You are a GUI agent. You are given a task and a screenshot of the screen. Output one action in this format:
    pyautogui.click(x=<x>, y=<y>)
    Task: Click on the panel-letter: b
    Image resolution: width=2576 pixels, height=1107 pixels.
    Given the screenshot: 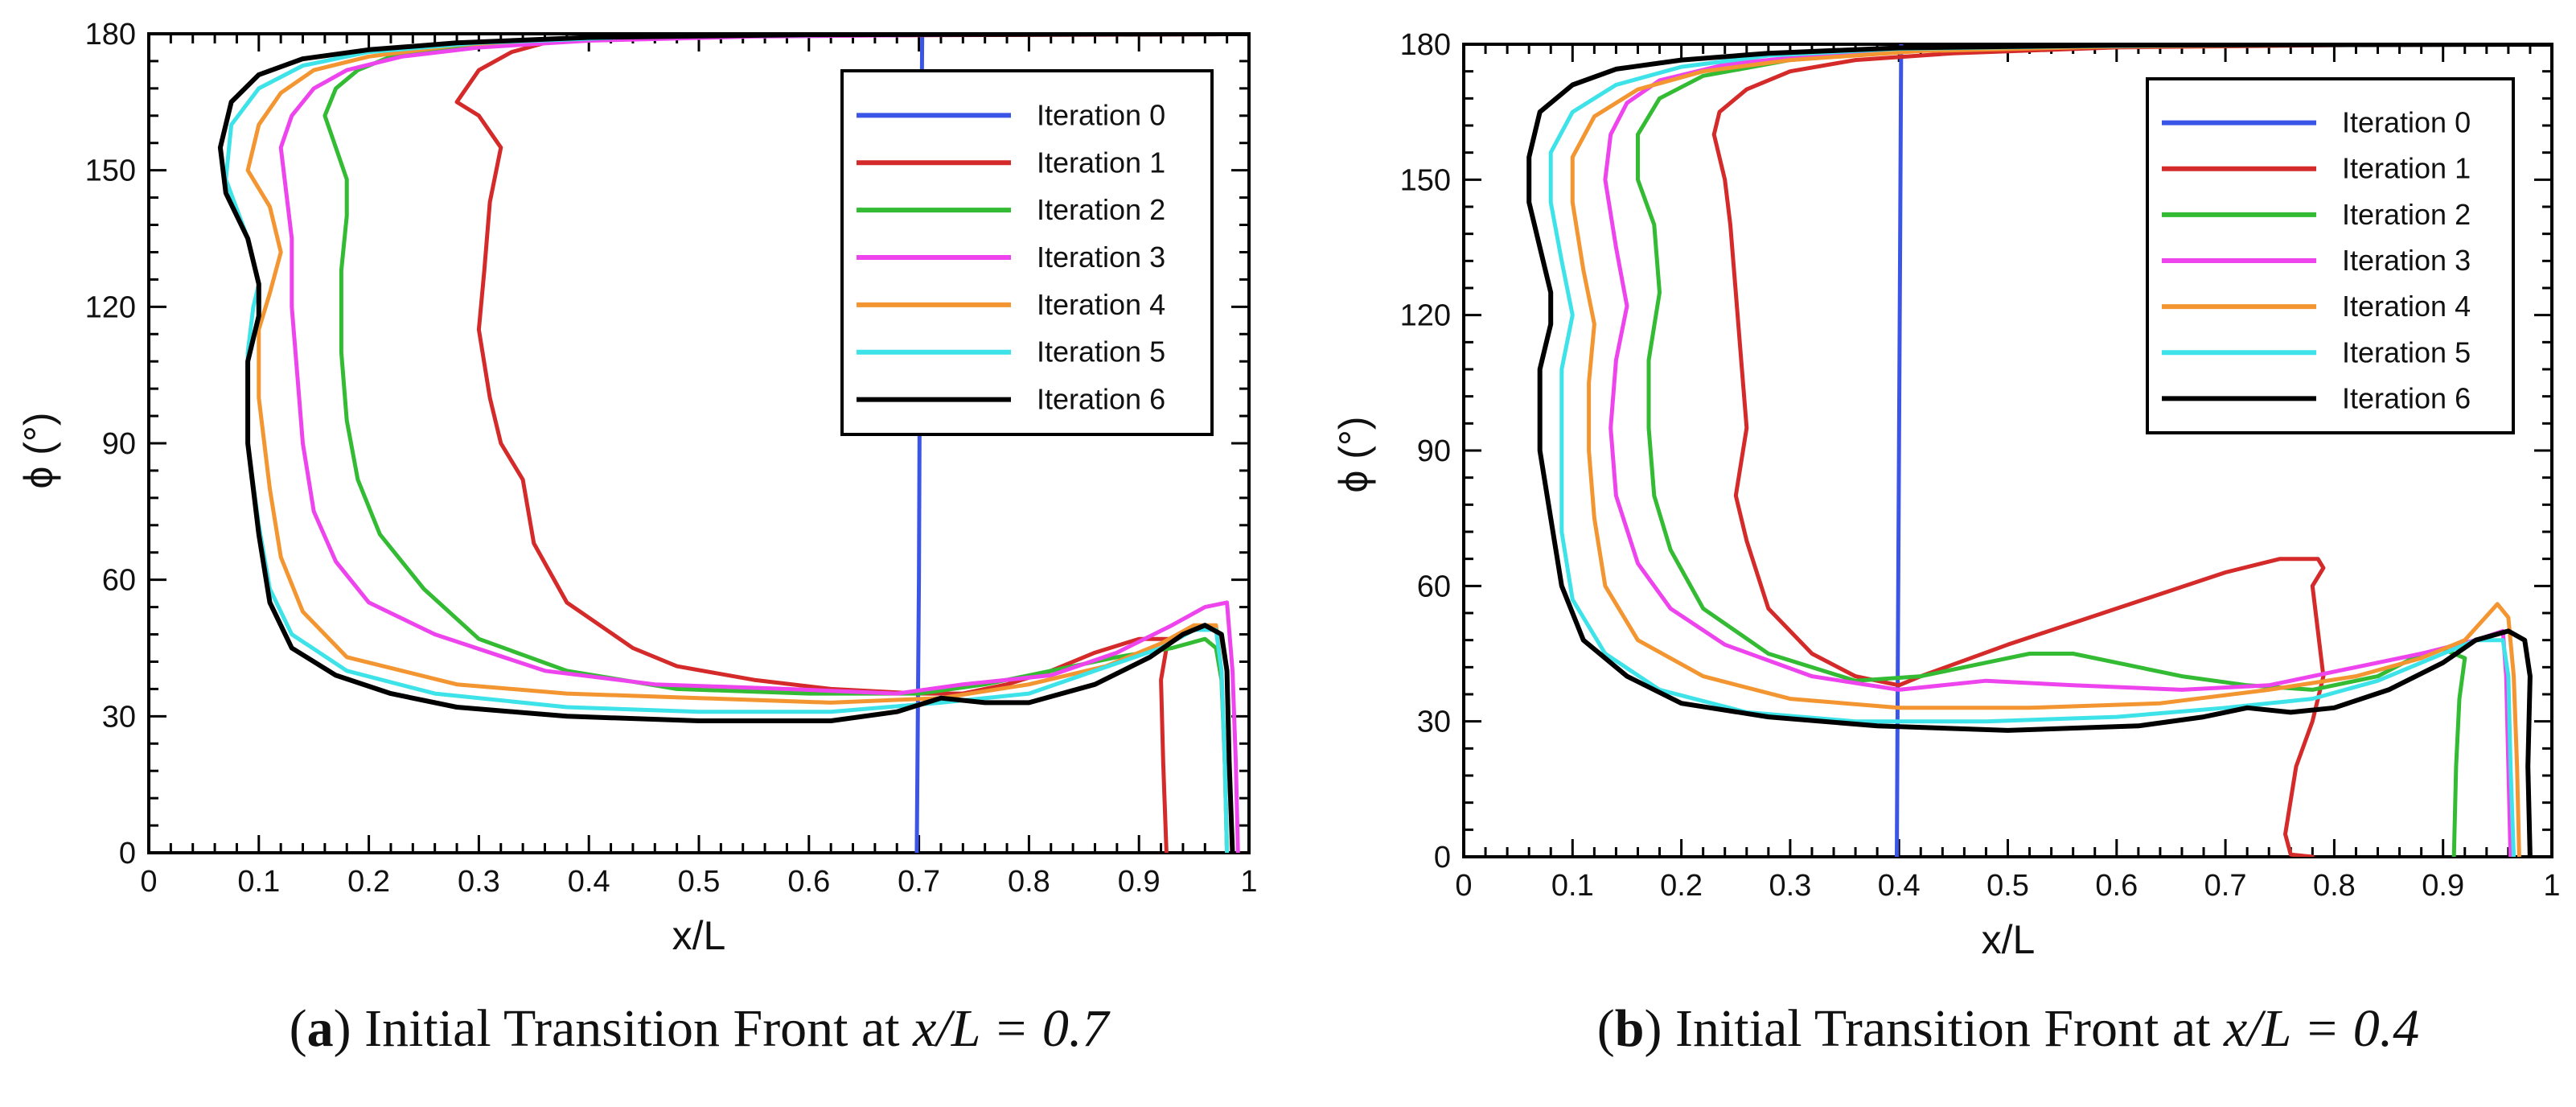 What is the action you would take?
    pyautogui.click(x=1630, y=1028)
    